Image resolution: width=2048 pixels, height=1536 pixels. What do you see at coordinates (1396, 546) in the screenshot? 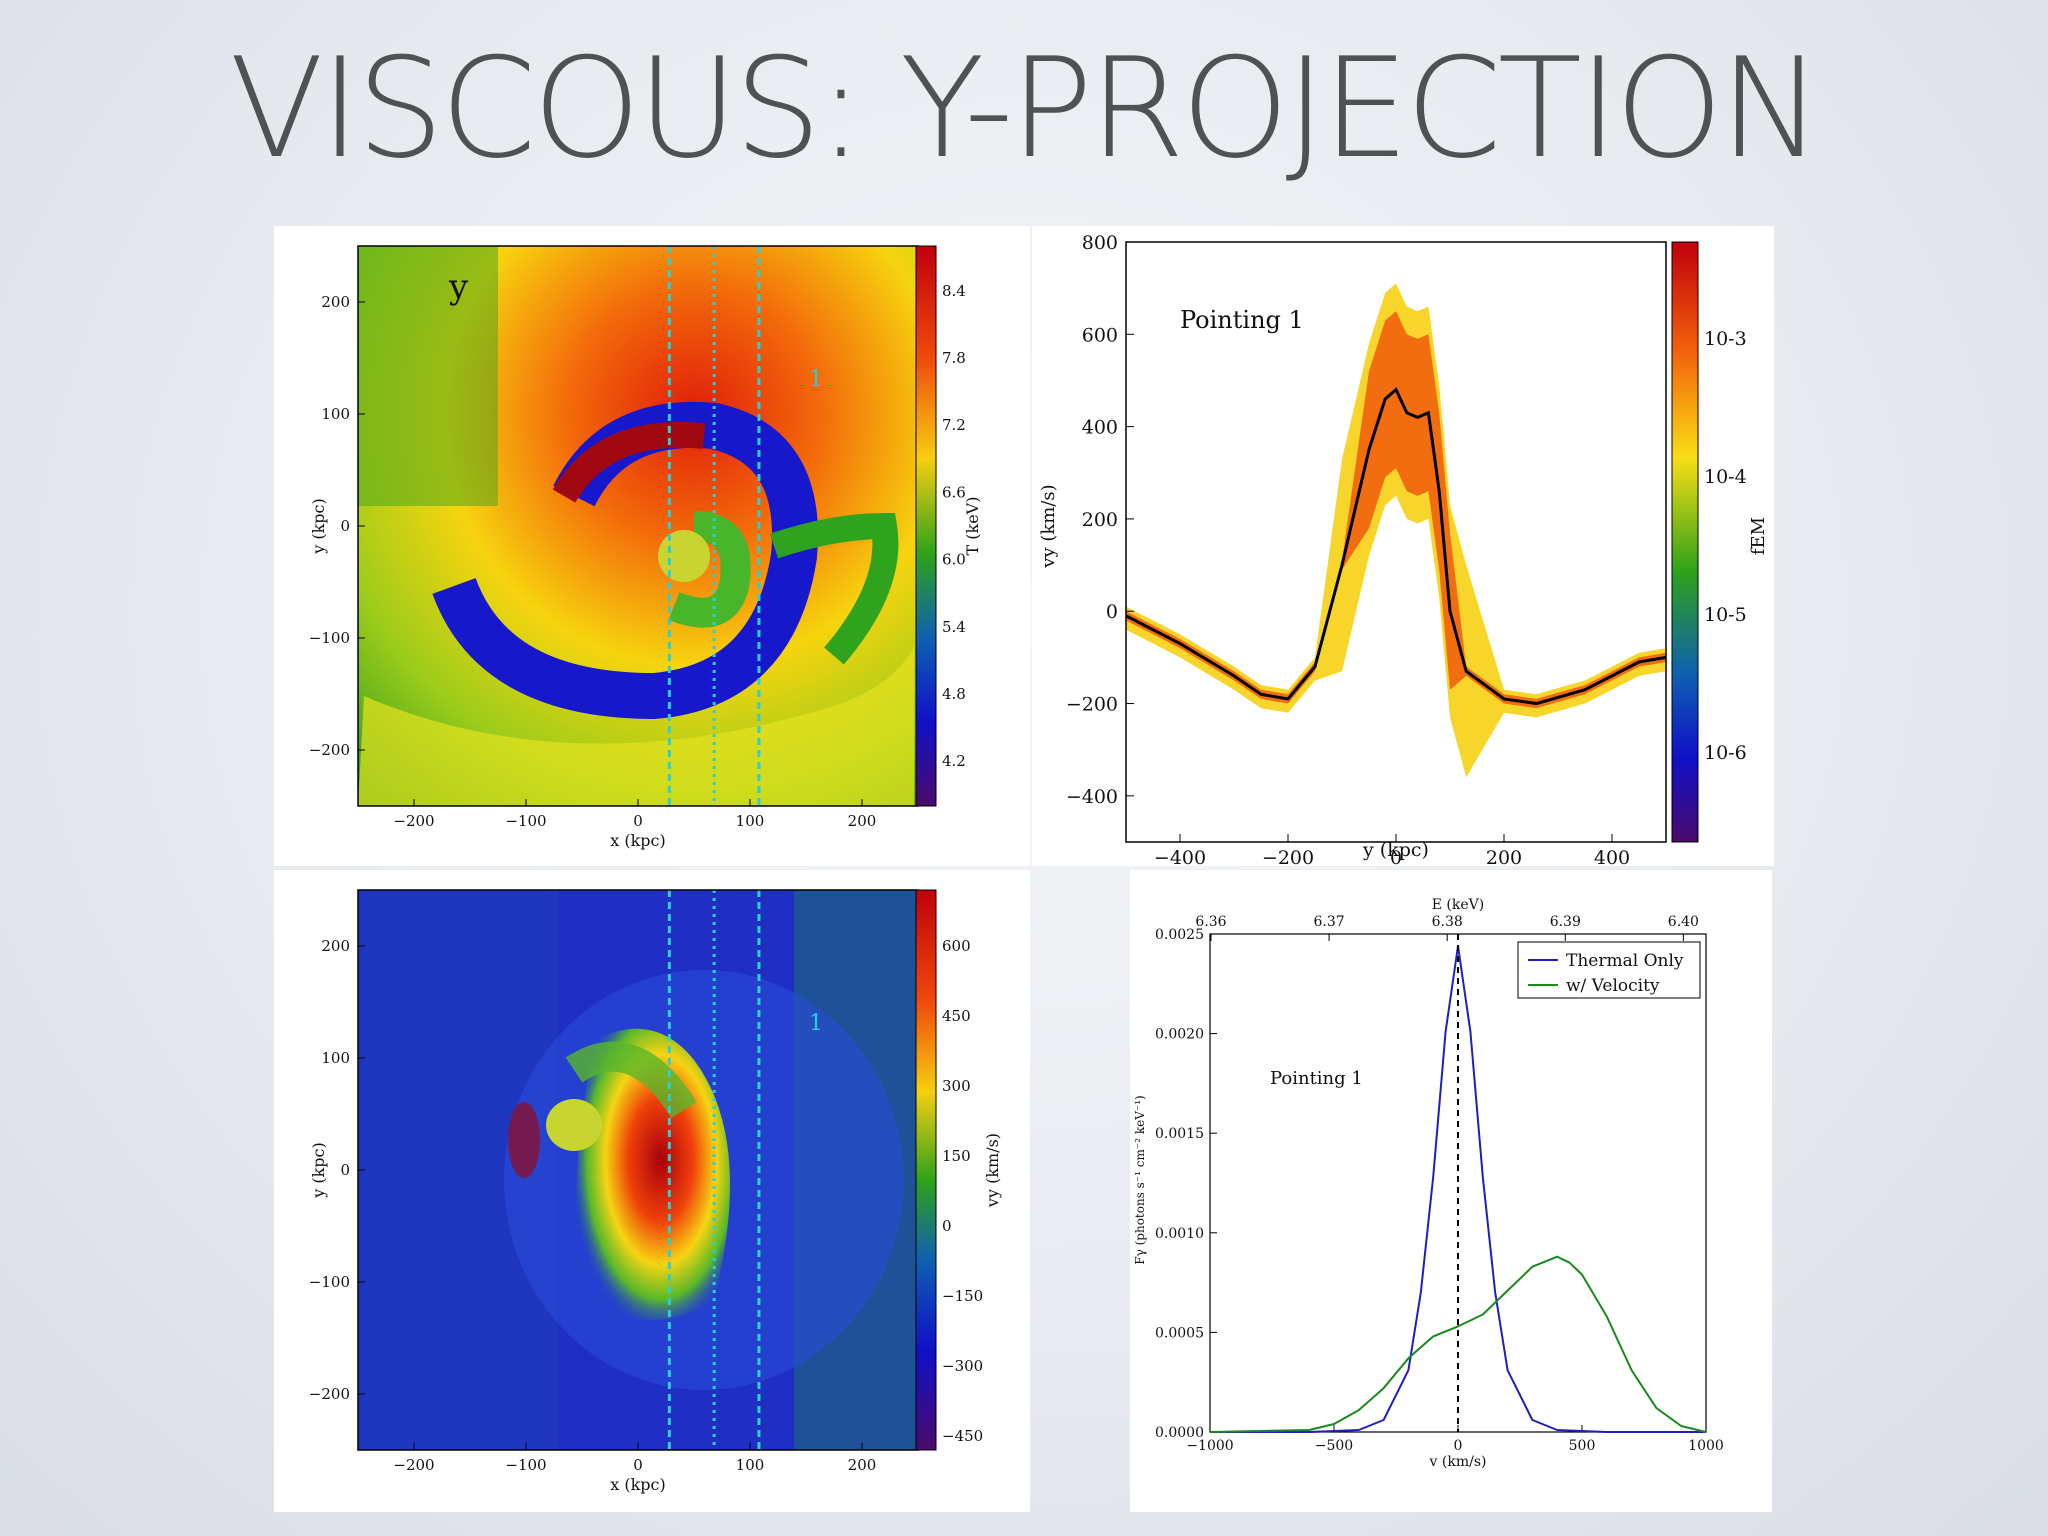
I see `mean-velocity-curve` at bounding box center [1396, 546].